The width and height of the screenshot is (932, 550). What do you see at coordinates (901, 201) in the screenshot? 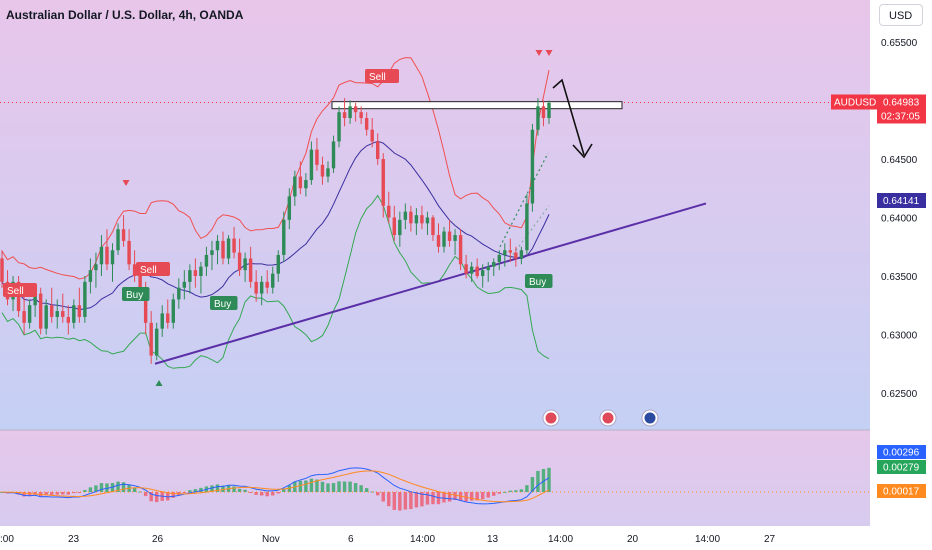
I see `ma-label: 0.64141` at bounding box center [901, 201].